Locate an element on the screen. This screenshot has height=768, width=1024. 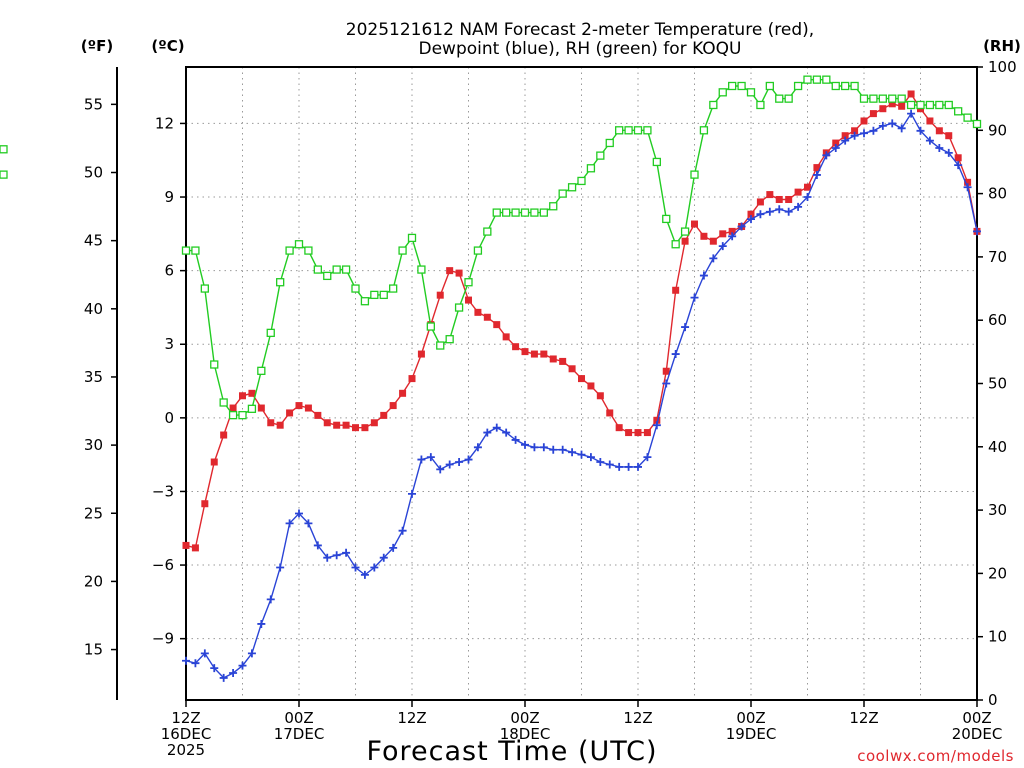
time-tick-label: 00Z 20DEC is located at coordinates (977, 726).